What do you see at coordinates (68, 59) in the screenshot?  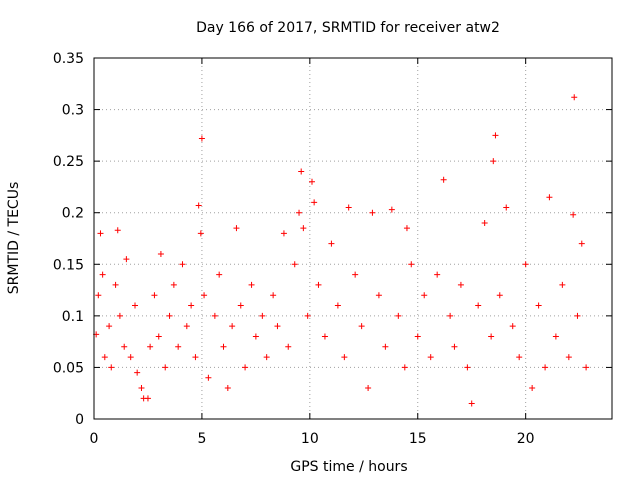 I see `y-tick-label: 0.35` at bounding box center [68, 59].